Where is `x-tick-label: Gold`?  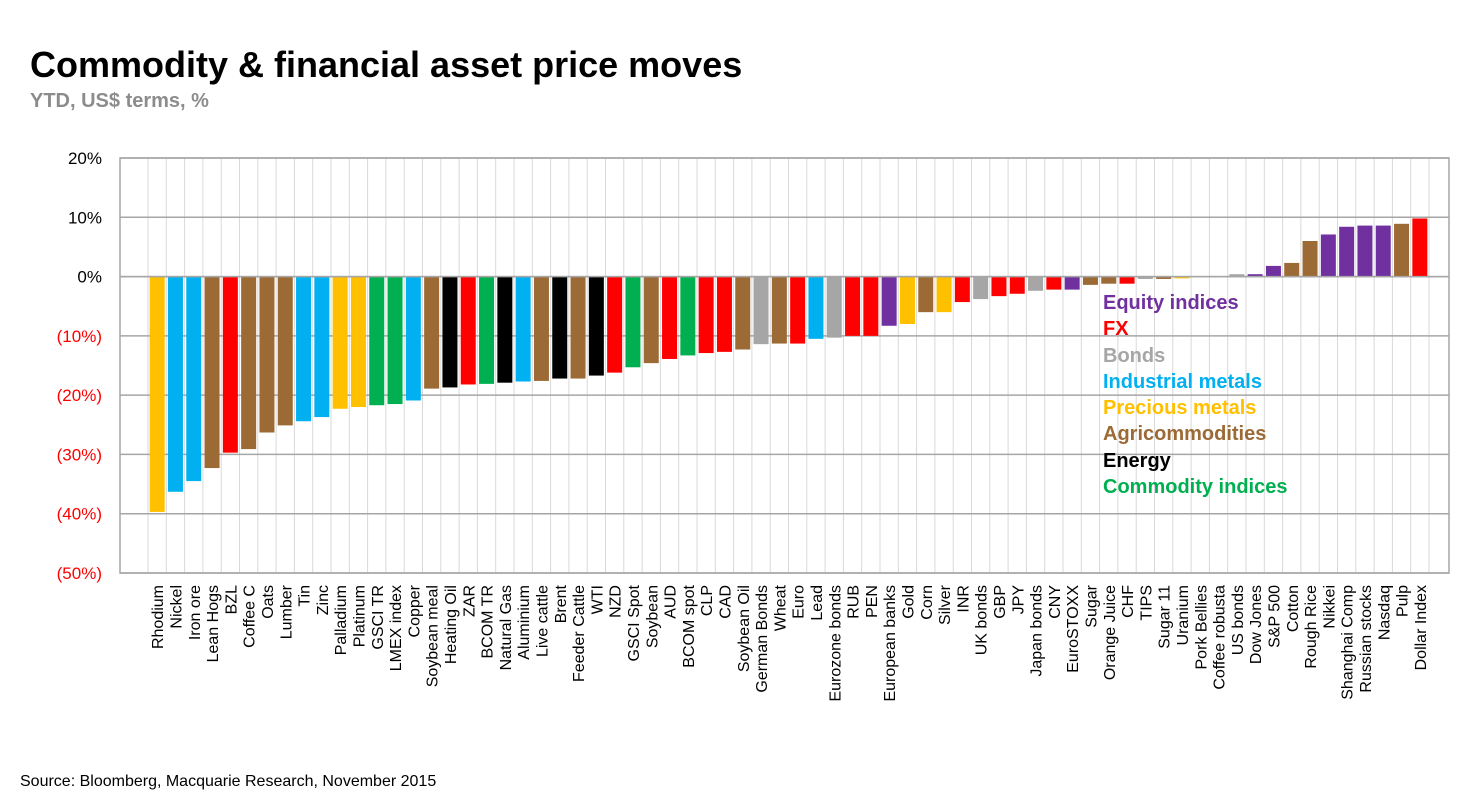 x-tick-label: Gold is located at coordinates (908, 602).